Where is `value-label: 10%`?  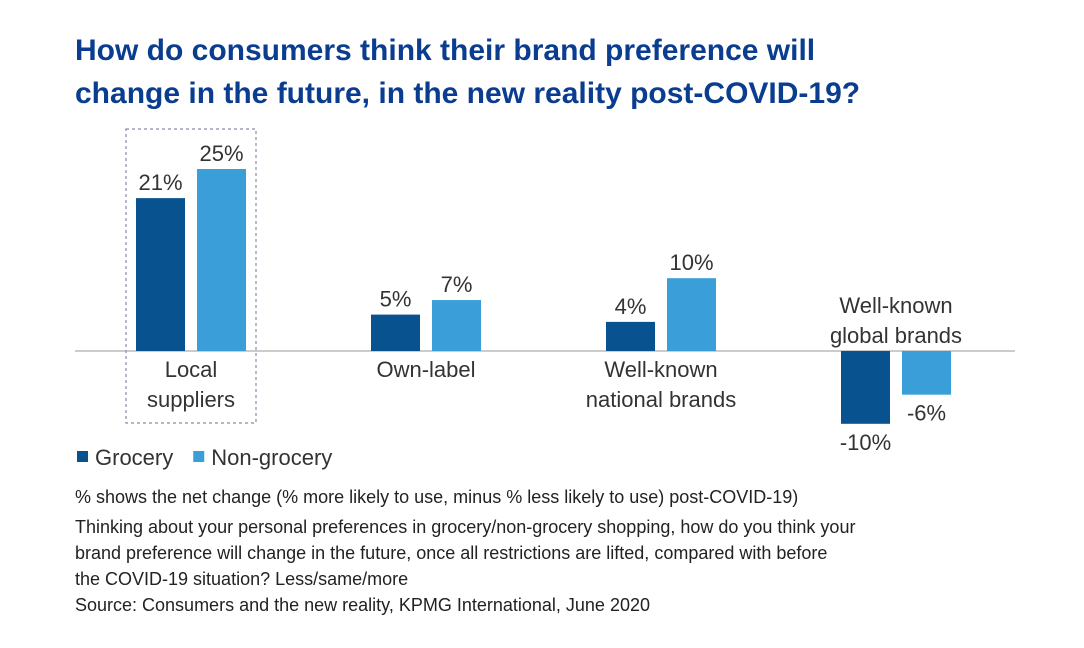
value-label: 10% is located at coordinates (691, 262).